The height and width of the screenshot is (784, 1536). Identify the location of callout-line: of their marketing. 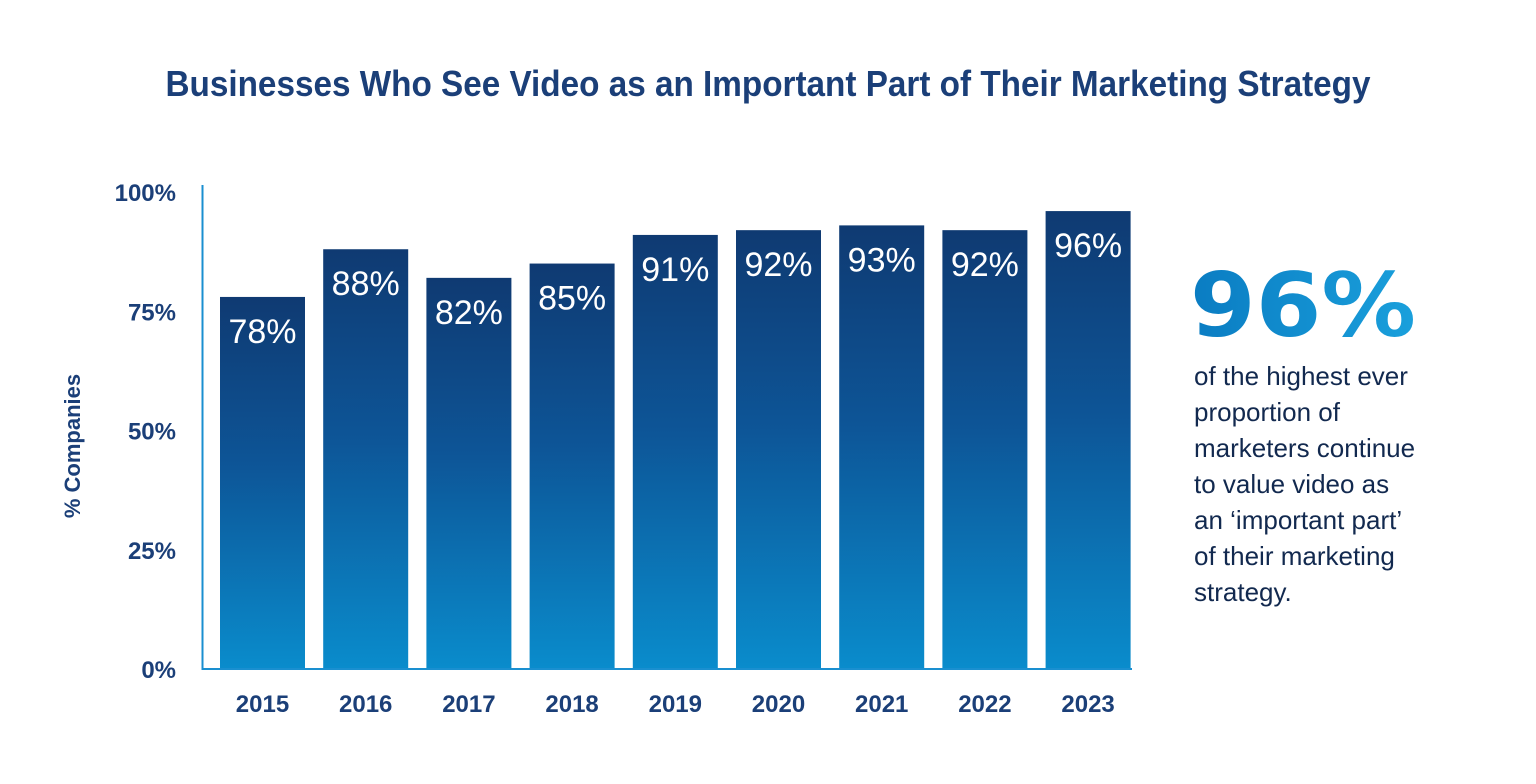
(1294, 556).